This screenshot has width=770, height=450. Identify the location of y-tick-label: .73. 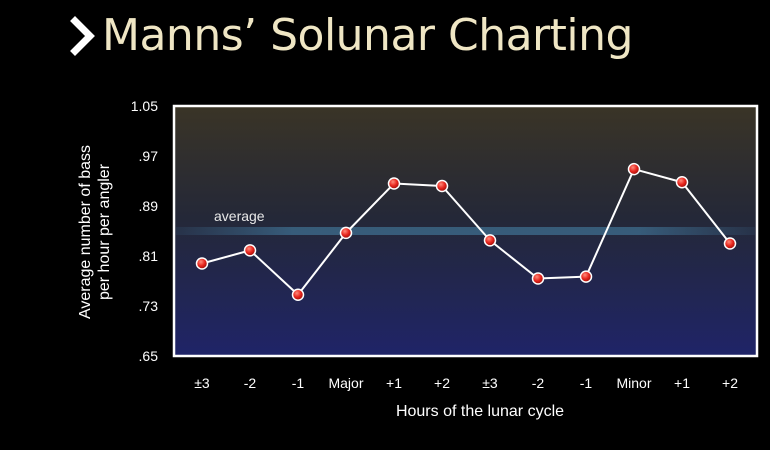
(149, 306).